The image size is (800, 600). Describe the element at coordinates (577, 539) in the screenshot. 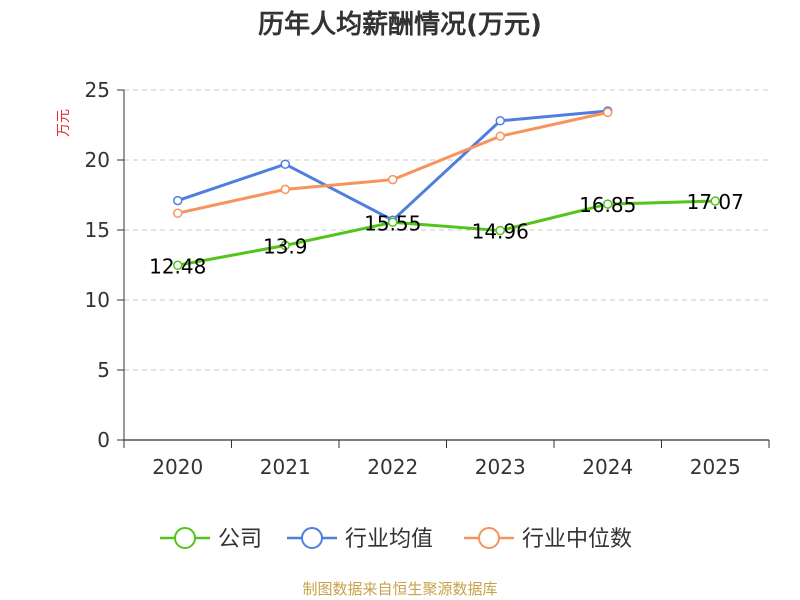

I see `legend-label: 行业中位数` at that location.